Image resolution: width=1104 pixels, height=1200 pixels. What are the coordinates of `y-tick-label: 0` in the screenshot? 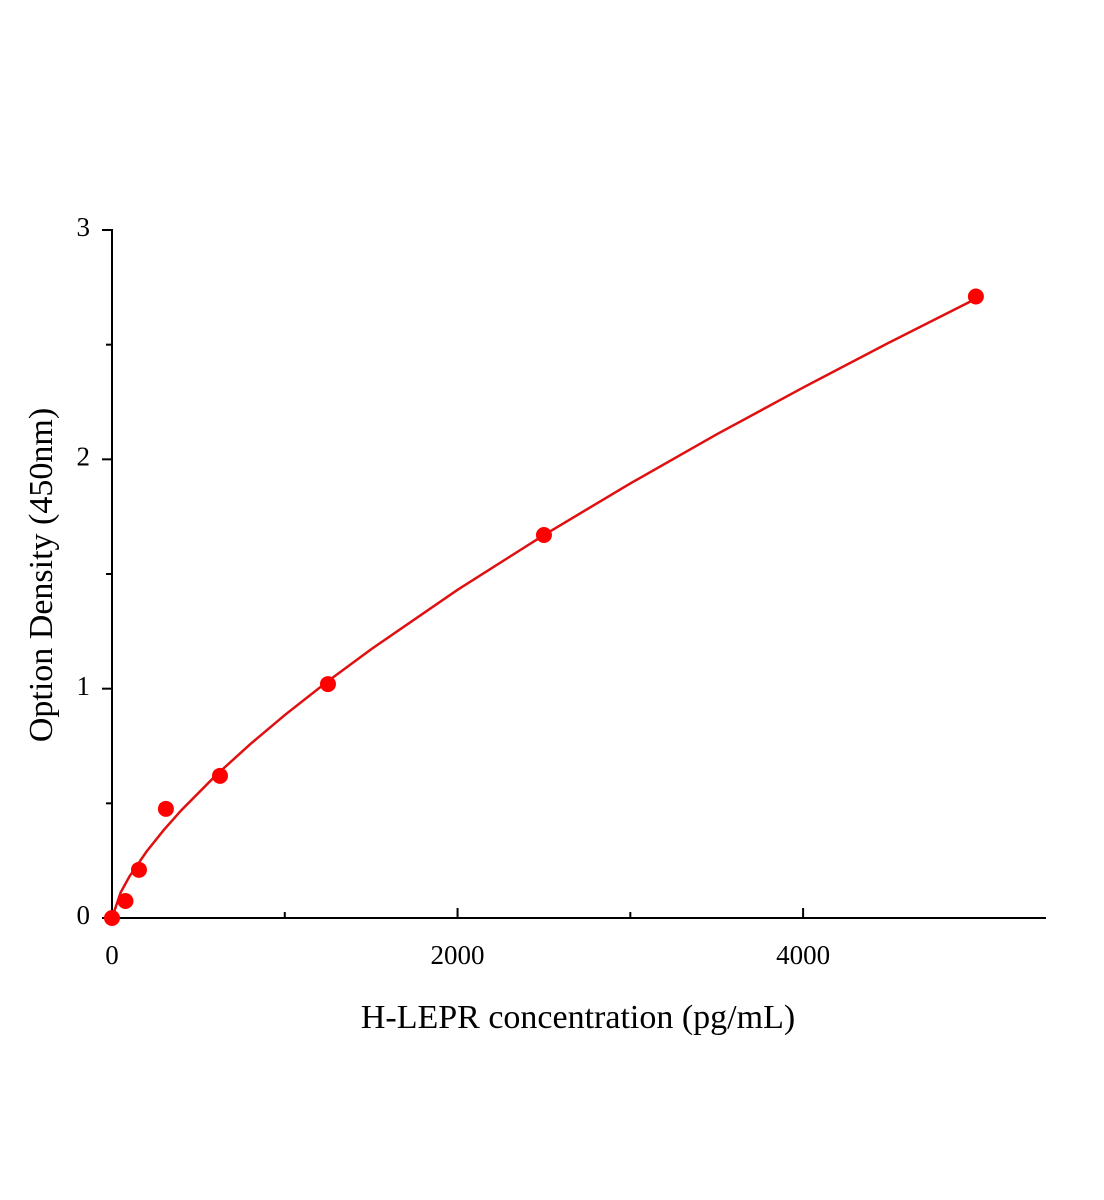 It's located at (84, 915).